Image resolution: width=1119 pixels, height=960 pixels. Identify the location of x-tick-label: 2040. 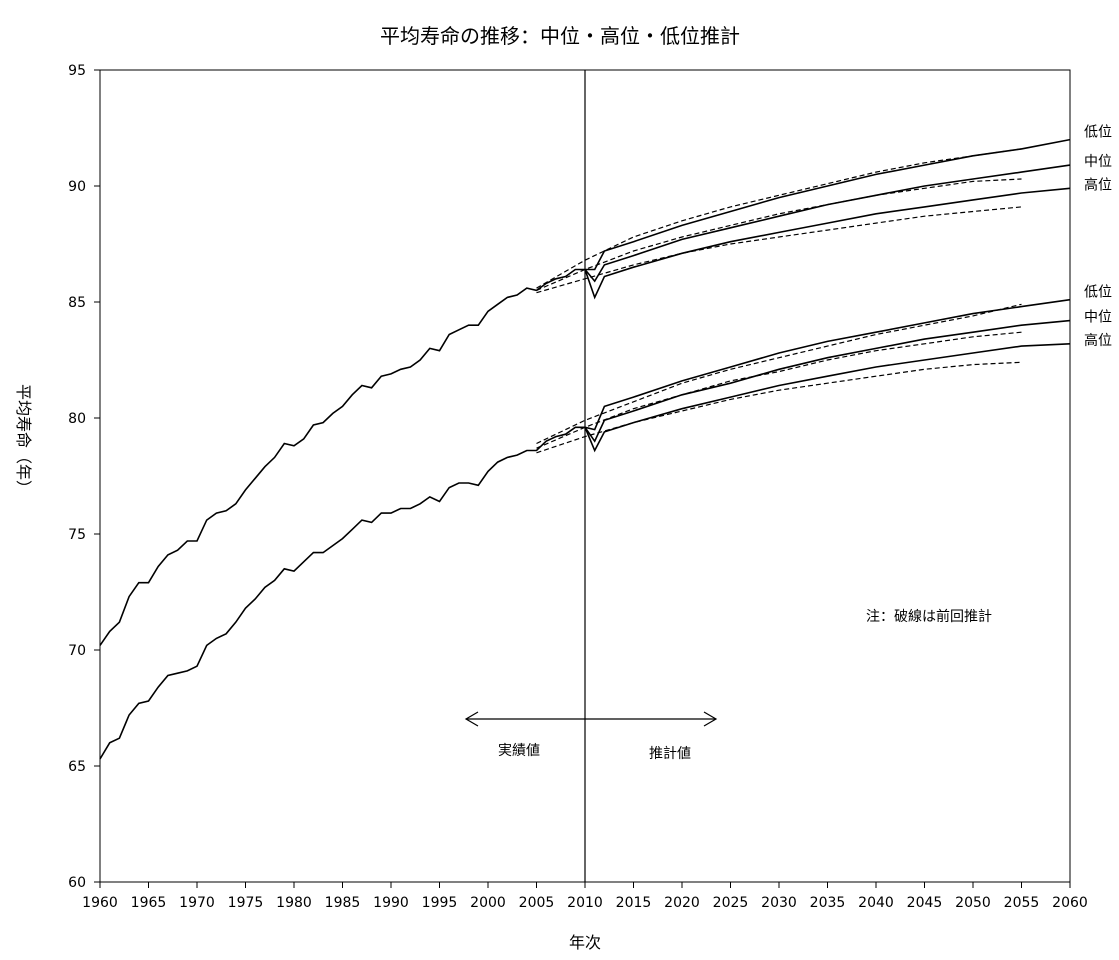
(876, 903).